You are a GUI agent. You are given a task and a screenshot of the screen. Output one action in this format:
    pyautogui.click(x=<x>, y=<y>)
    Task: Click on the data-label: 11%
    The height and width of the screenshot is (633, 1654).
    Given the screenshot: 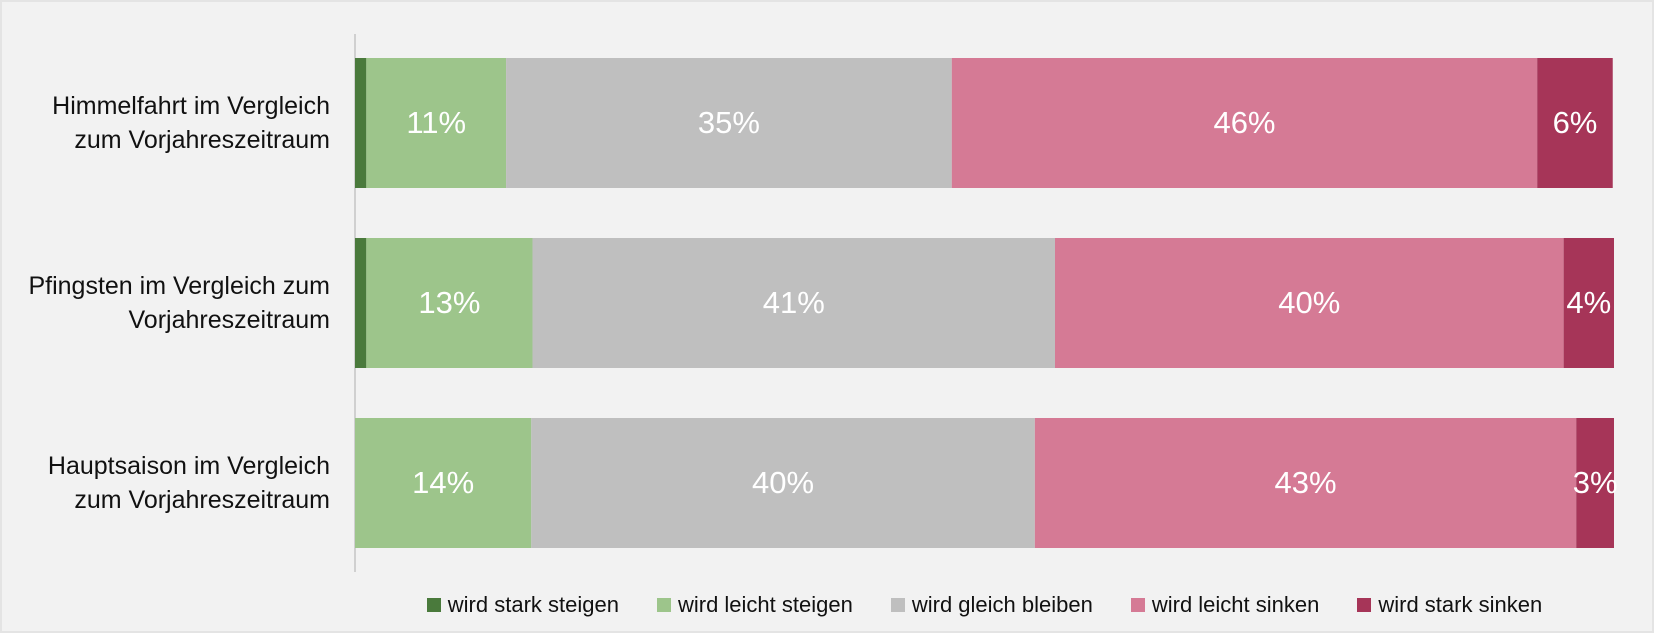 What is the action you would take?
    pyautogui.click(x=436, y=122)
    